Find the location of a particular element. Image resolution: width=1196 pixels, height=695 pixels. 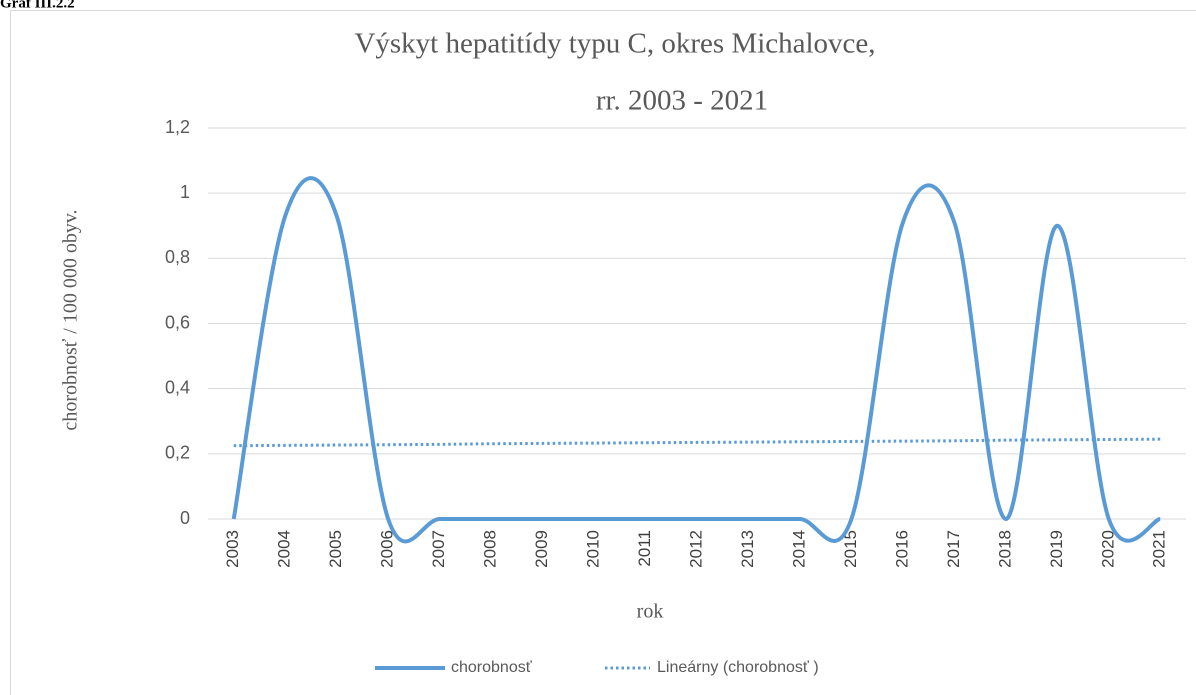

x-tick-label: 2011 is located at coordinates (644, 548).